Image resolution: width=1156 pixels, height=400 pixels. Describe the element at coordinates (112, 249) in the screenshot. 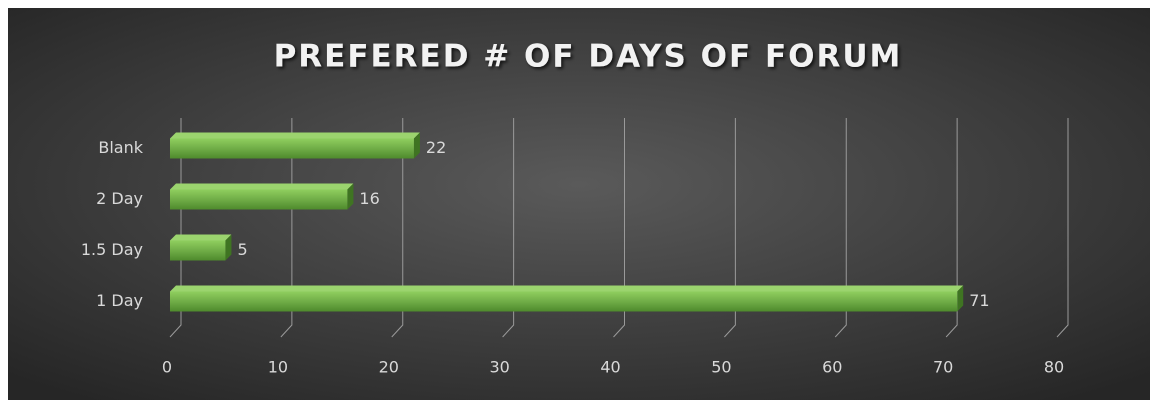

I see `y-tick-label: 1.5 Day` at that location.